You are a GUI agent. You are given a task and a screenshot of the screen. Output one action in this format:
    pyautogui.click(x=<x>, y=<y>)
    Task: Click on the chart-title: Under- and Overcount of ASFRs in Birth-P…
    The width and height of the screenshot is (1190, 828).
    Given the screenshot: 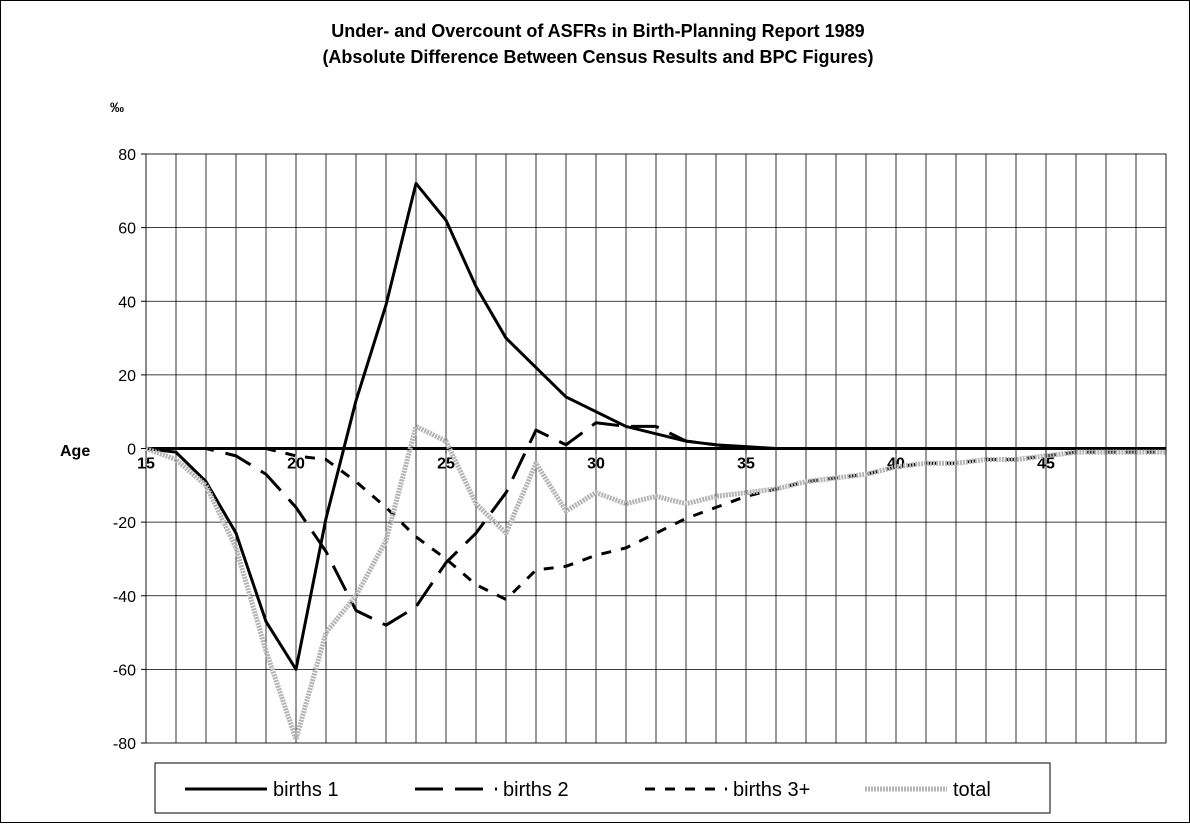 What is the action you would take?
    pyautogui.click(x=597, y=31)
    